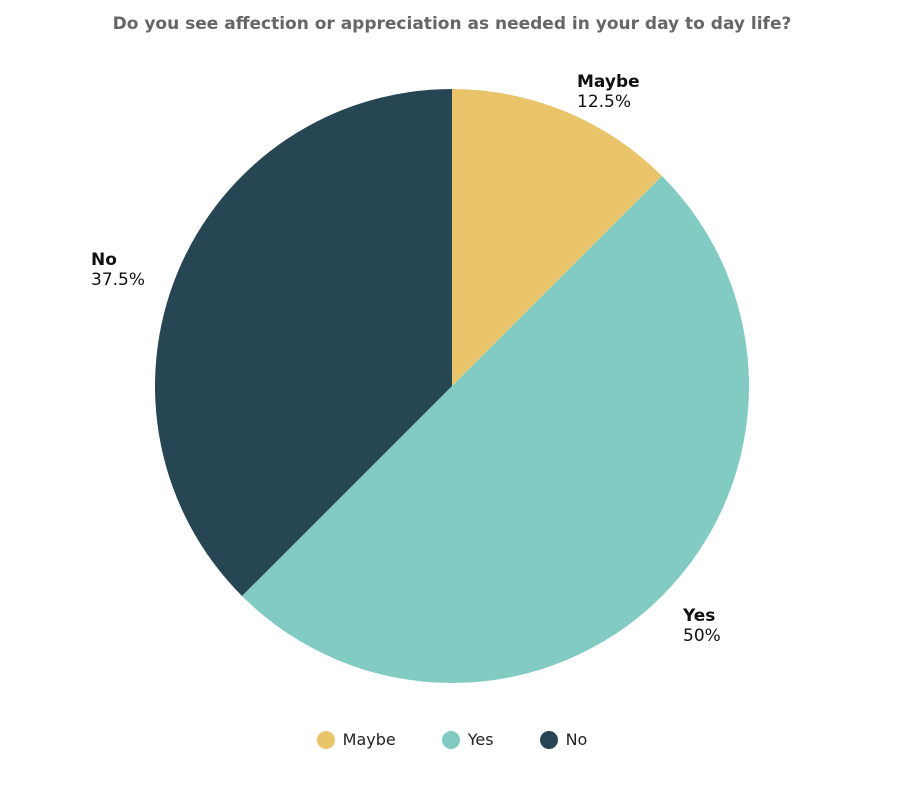  Describe the element at coordinates (480, 739) in the screenshot. I see `legend-label: Yes` at that location.